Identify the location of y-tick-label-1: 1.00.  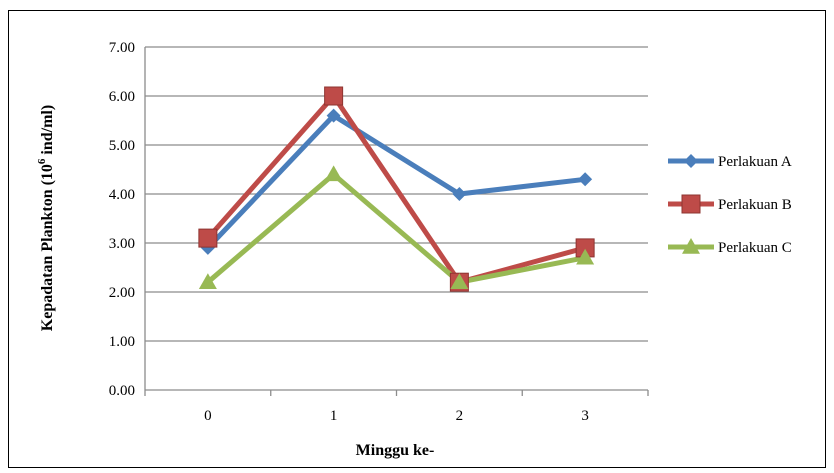
(122, 342).